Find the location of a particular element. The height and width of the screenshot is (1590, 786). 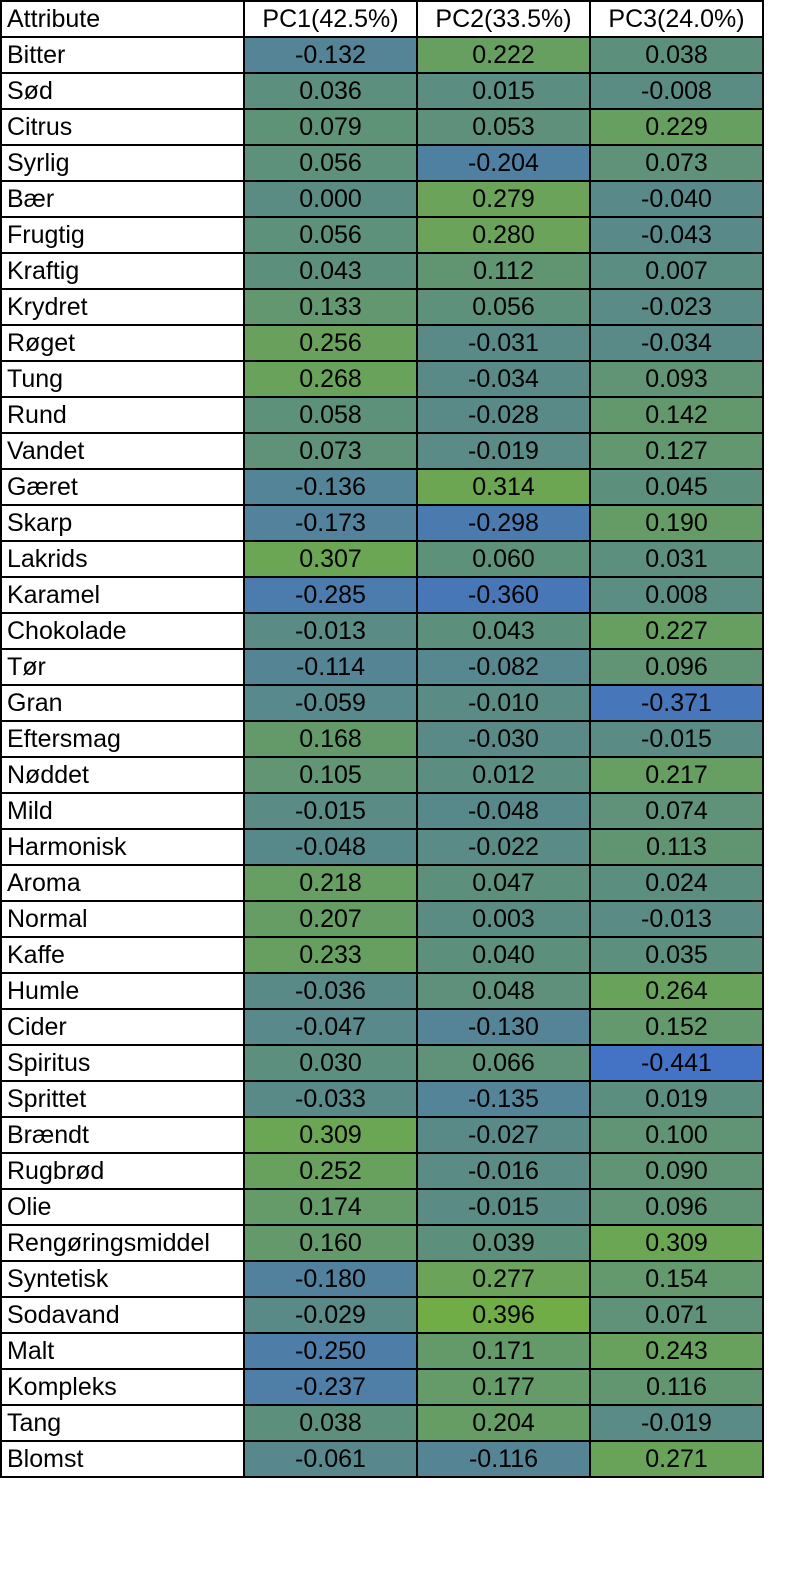

heatmap-cell-pc1: 0.030 is located at coordinates (330, 1063).